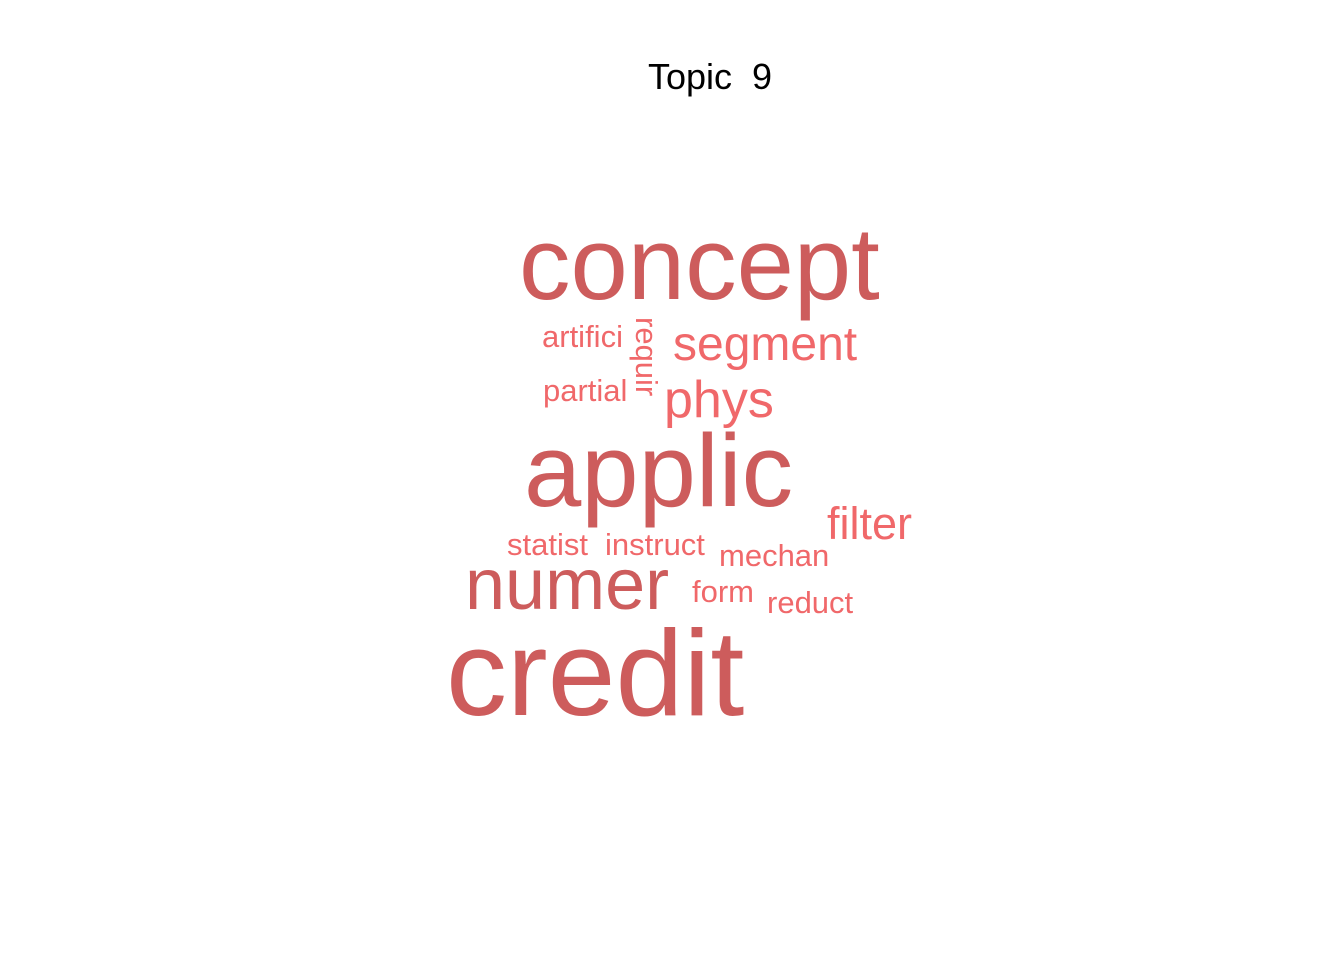 The height and width of the screenshot is (960, 1344). What do you see at coordinates (869, 523) in the screenshot?
I see `word-filter: filter` at bounding box center [869, 523].